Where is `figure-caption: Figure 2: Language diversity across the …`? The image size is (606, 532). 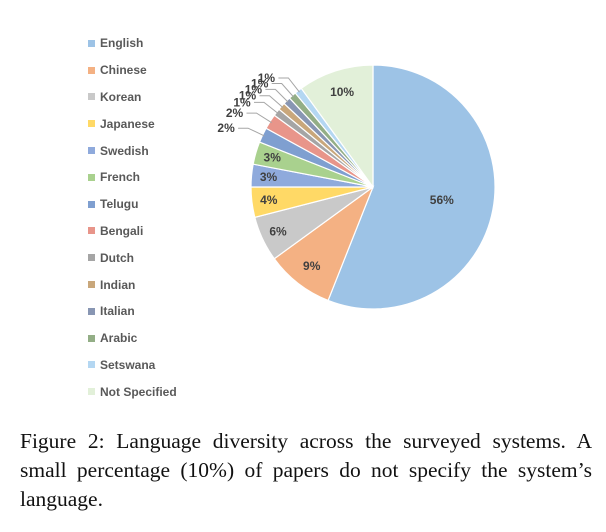
figure-caption: Figure 2: Language diversity across the … is located at coordinates (306, 470).